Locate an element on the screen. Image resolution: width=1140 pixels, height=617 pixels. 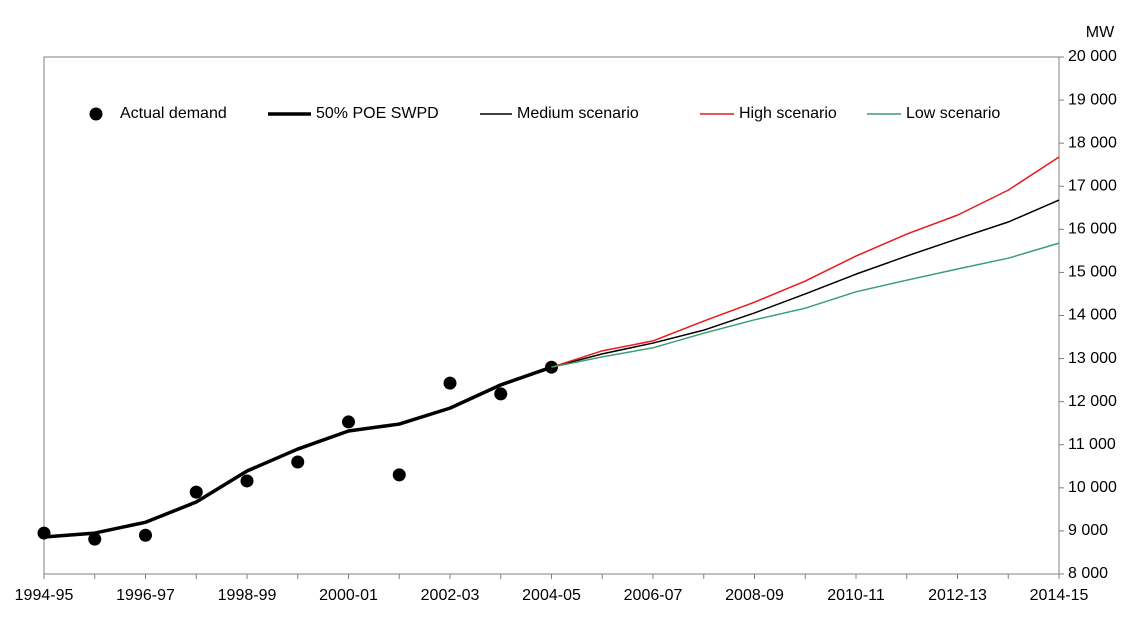
y-tick-label: 20 000 is located at coordinates (1092, 56).